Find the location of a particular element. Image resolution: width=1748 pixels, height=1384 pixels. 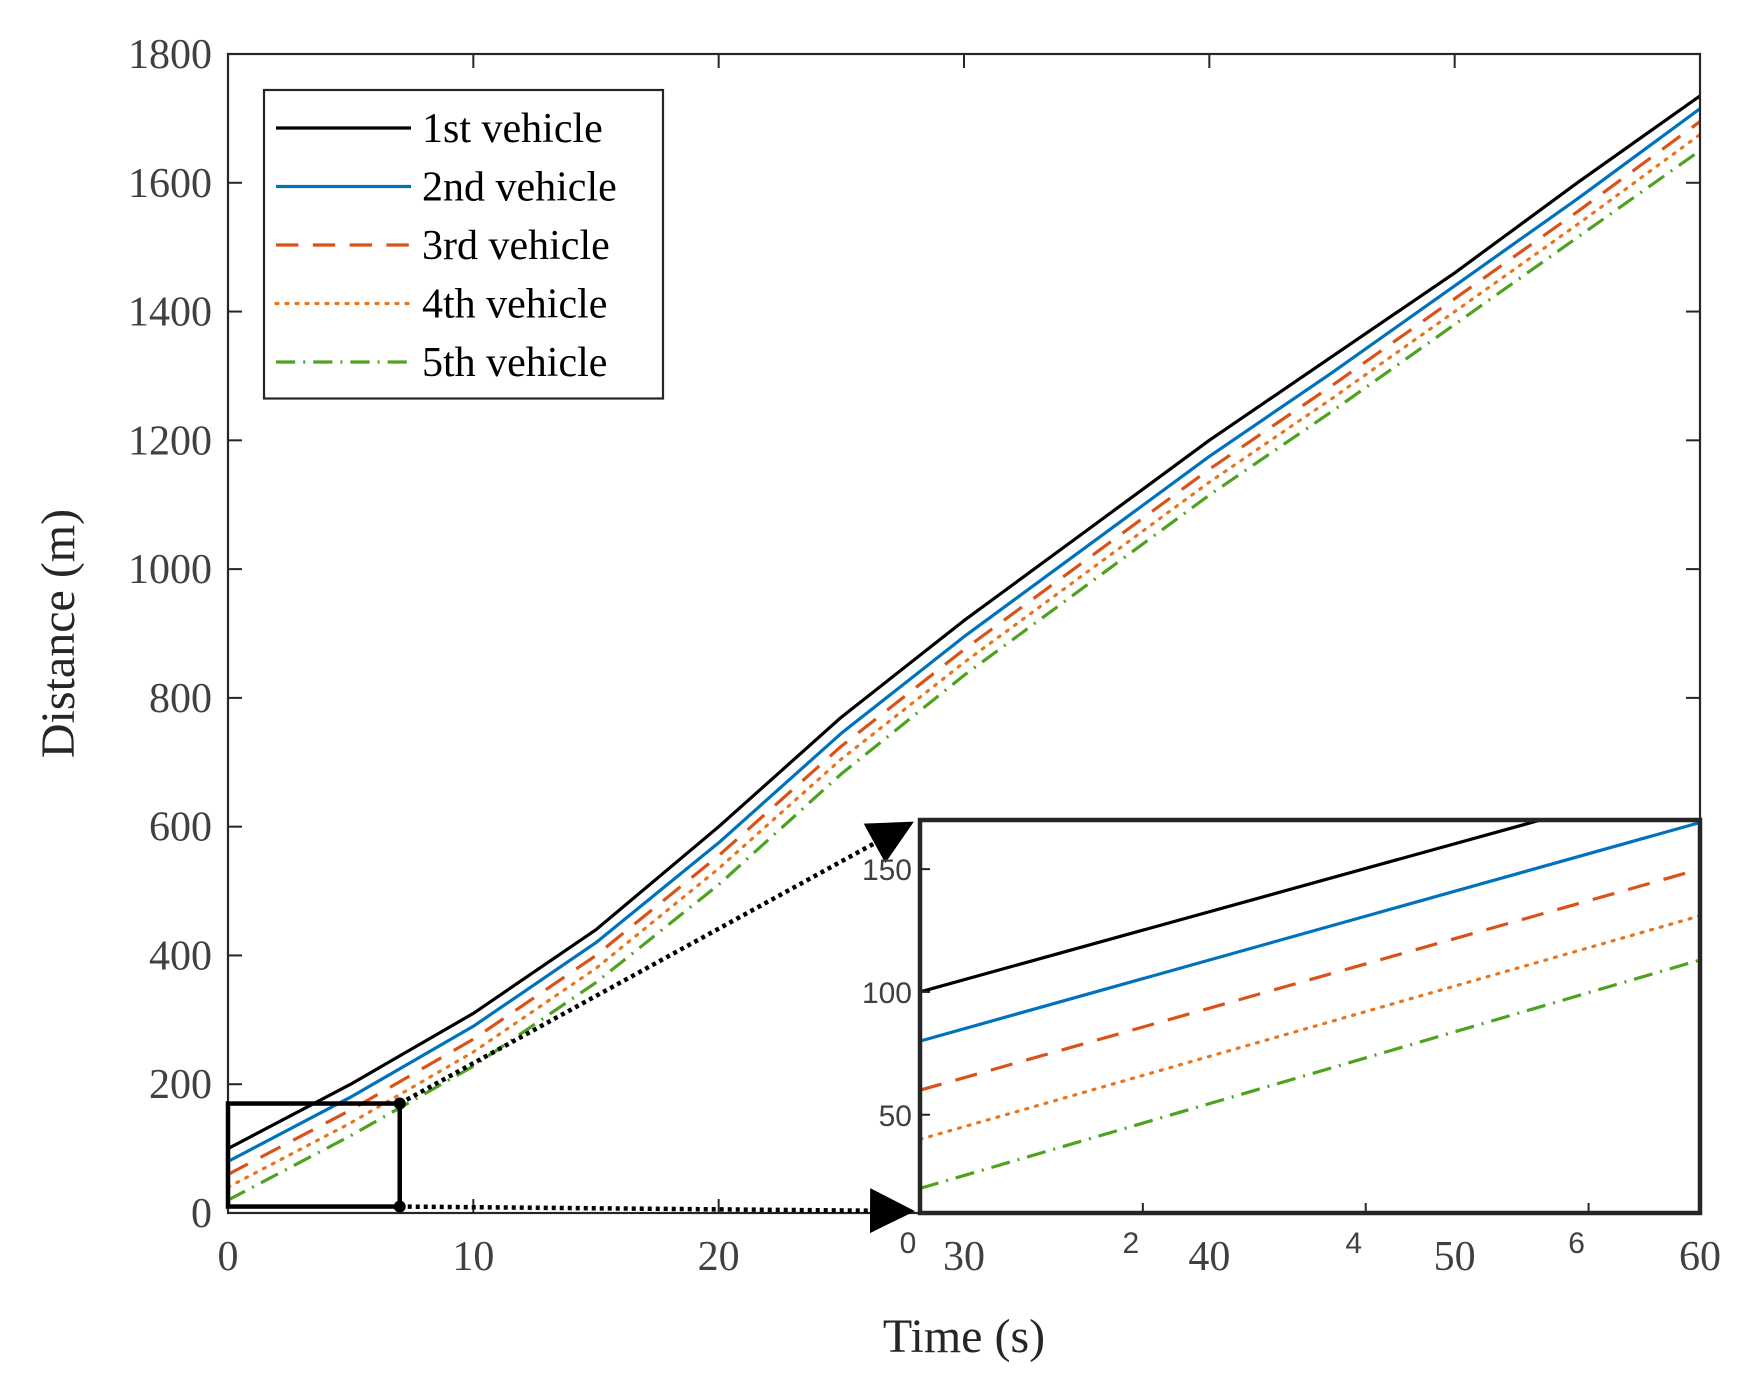

y-tick-label: 400 is located at coordinates (180, 956).